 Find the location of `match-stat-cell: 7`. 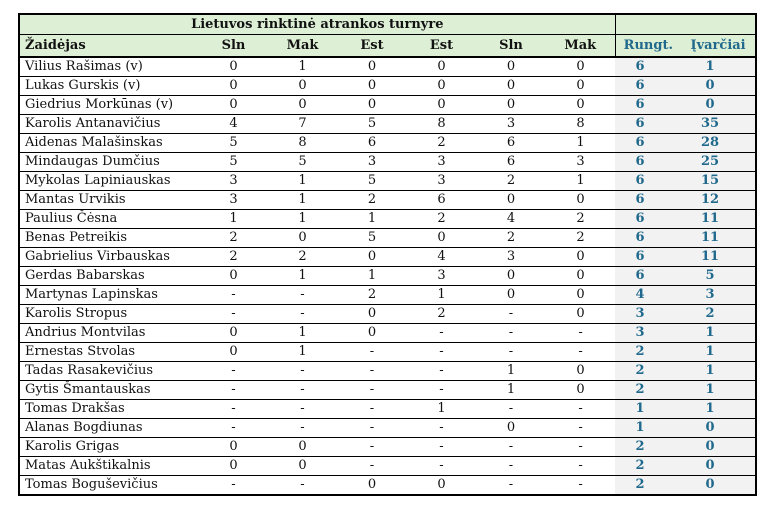

match-stat-cell: 7 is located at coordinates (302, 124).